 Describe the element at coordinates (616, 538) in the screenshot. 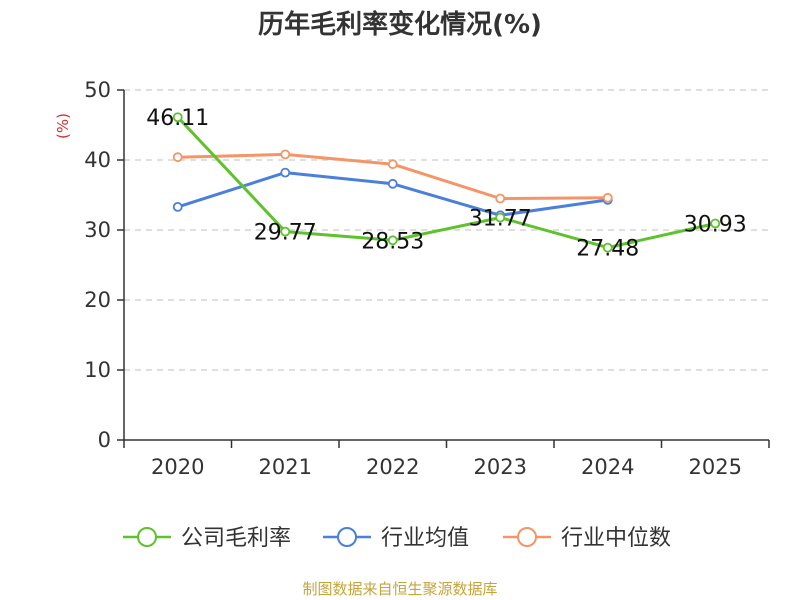

I see `legend-label: 行业中位数` at that location.